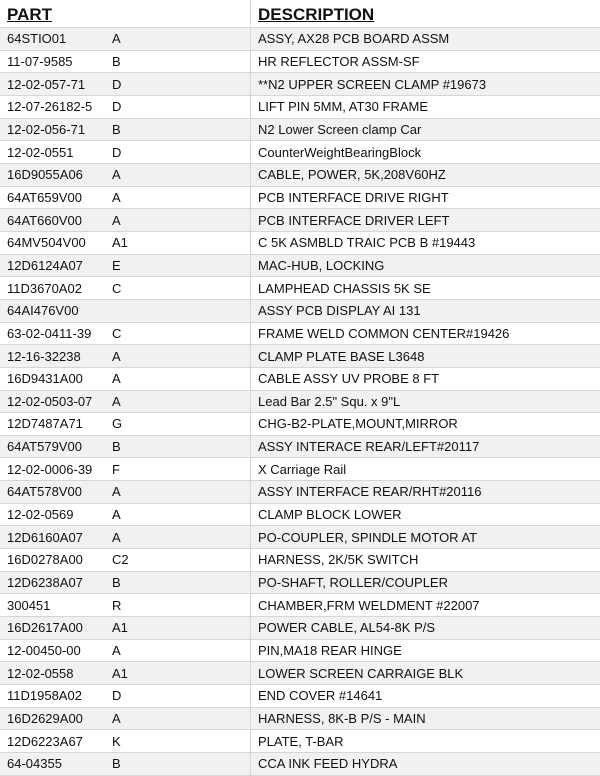  I want to click on part-cell: 12D6124A07 E, so click(125, 265).